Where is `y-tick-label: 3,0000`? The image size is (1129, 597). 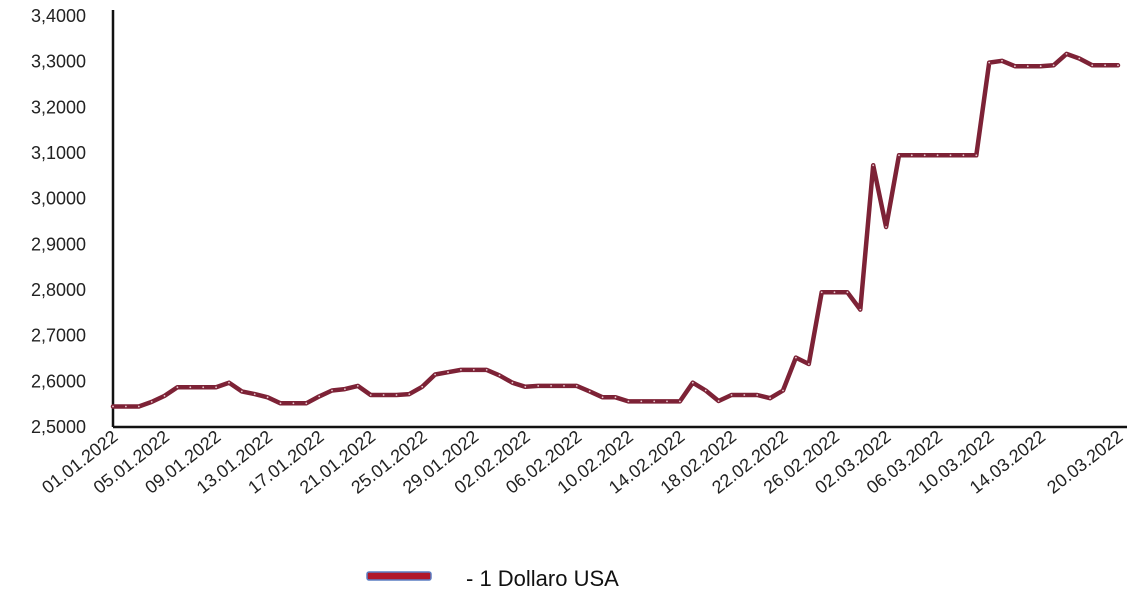 y-tick-label: 3,0000 is located at coordinates (58, 199).